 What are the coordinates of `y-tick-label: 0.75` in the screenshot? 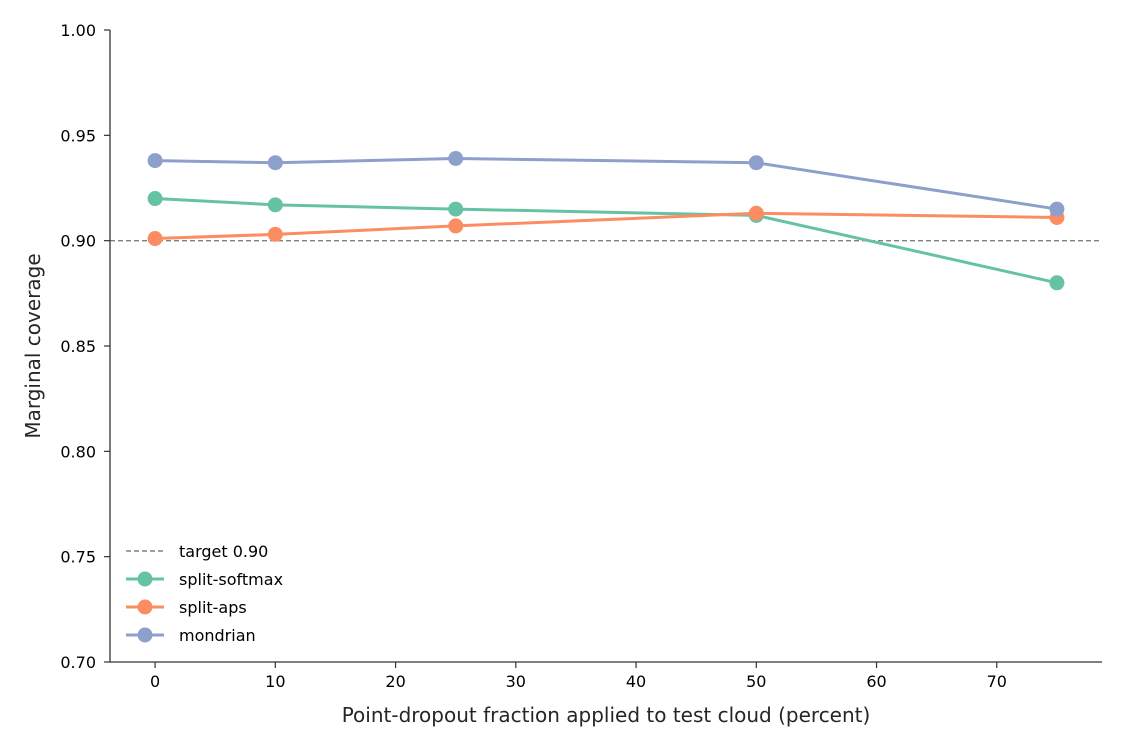 It's located at (78, 557).